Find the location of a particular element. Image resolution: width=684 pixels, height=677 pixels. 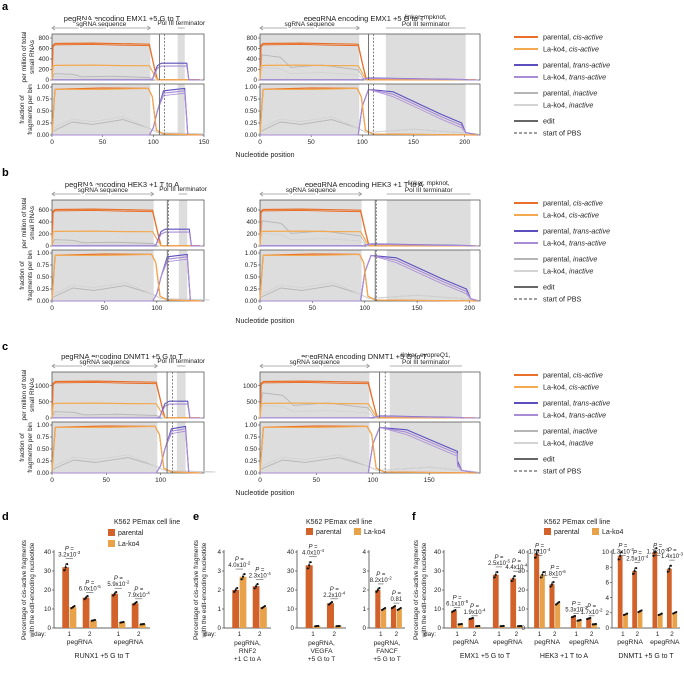

y-label-top-2: small RNAs is located at coordinates (32, 394).